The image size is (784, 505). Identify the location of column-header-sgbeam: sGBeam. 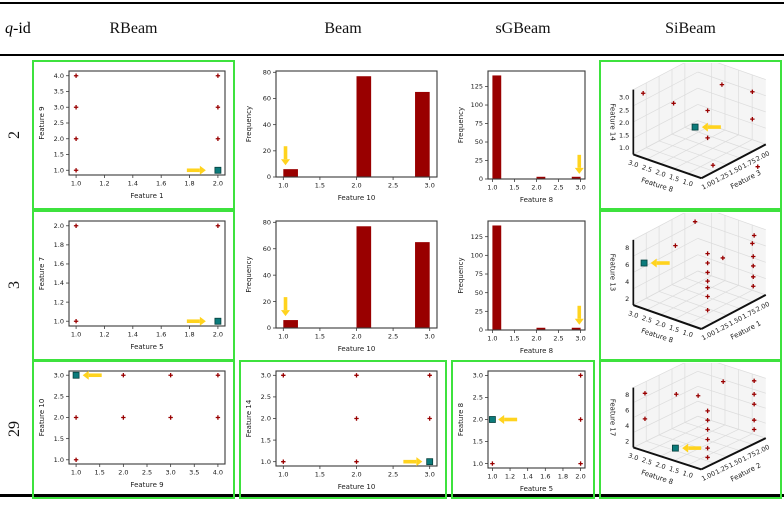
(523, 28).